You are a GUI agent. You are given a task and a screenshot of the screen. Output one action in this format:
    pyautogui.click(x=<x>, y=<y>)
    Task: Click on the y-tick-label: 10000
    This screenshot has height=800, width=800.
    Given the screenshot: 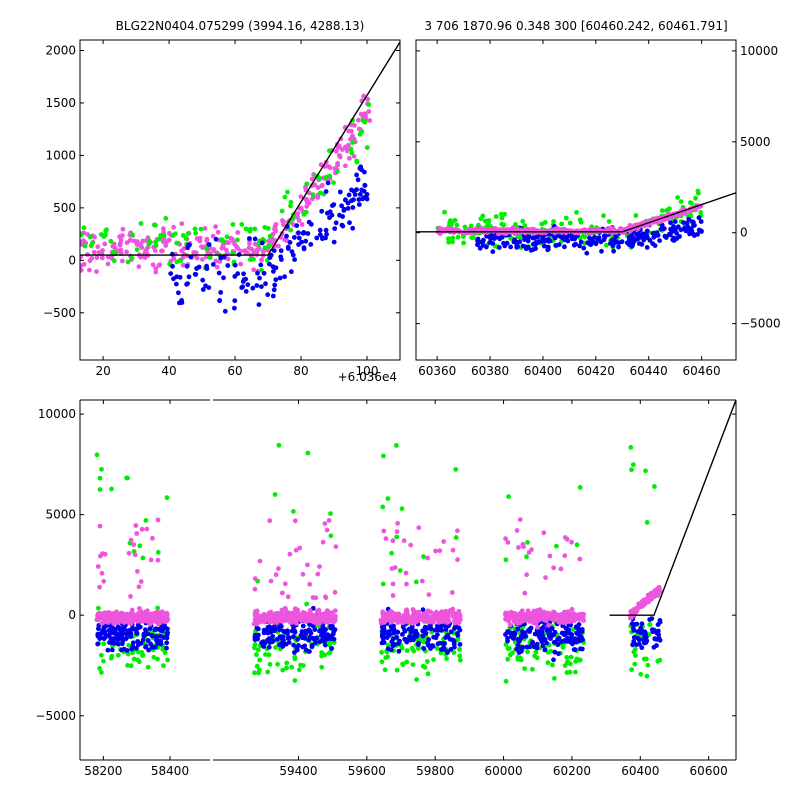 What is the action you would take?
    pyautogui.click(x=57, y=414)
    